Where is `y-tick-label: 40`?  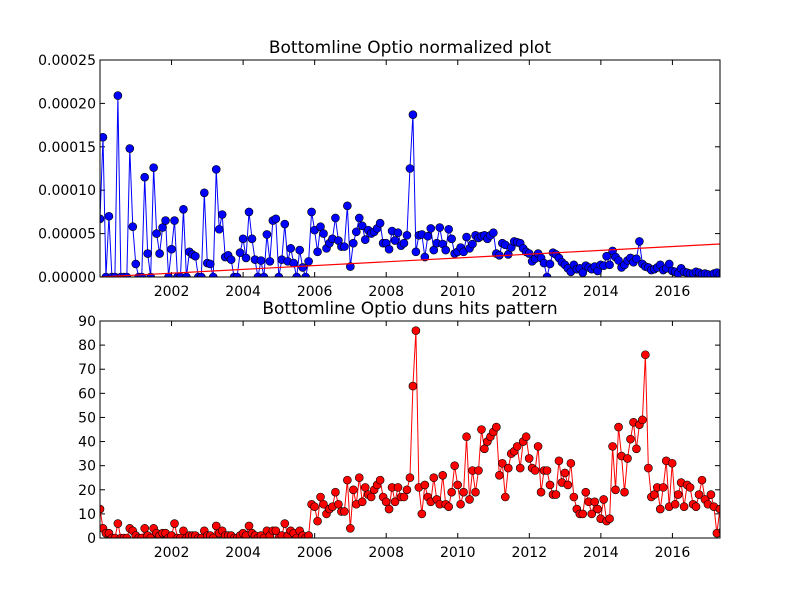
y-tick-label: 40 is located at coordinates (87, 443).